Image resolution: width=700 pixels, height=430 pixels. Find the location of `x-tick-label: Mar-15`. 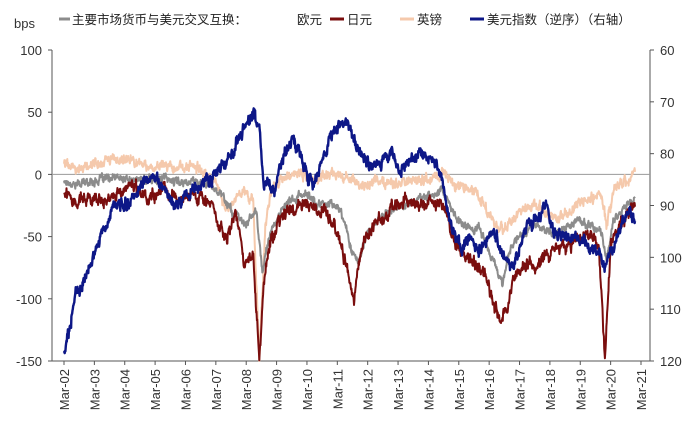

x-tick-label: Mar-15 is located at coordinates (459, 389).